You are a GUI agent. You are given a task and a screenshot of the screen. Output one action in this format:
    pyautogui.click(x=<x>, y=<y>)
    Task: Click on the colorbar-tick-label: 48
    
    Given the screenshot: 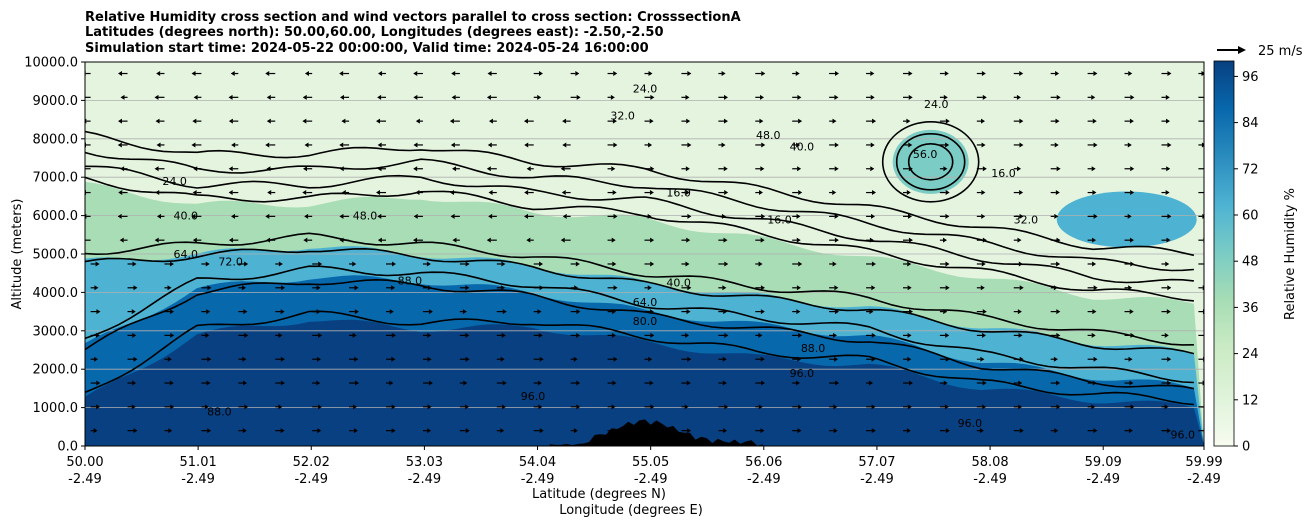 What is the action you would take?
    pyautogui.click(x=1250, y=262)
    